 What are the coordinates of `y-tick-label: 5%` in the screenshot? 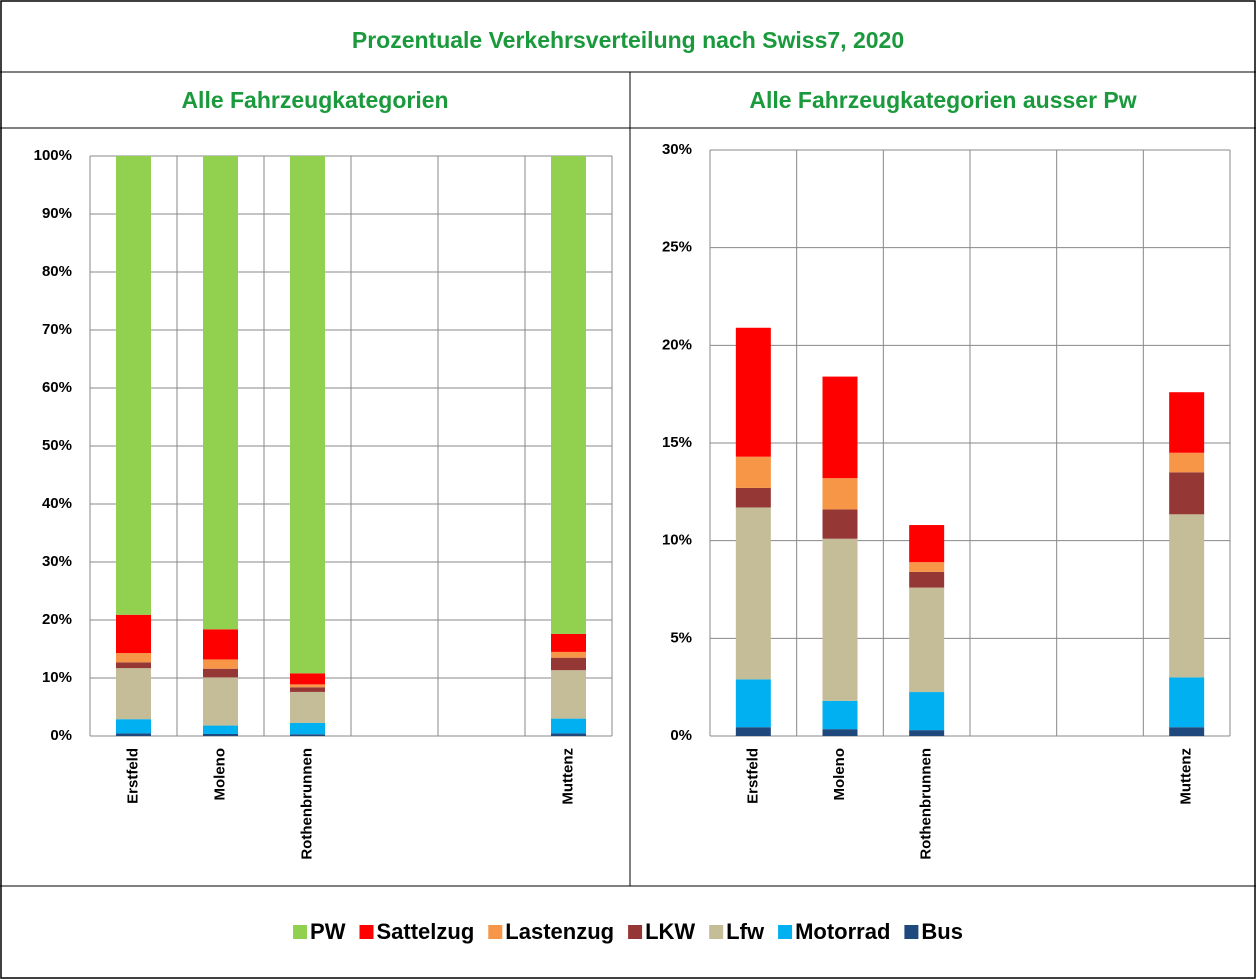 It's located at (681, 637).